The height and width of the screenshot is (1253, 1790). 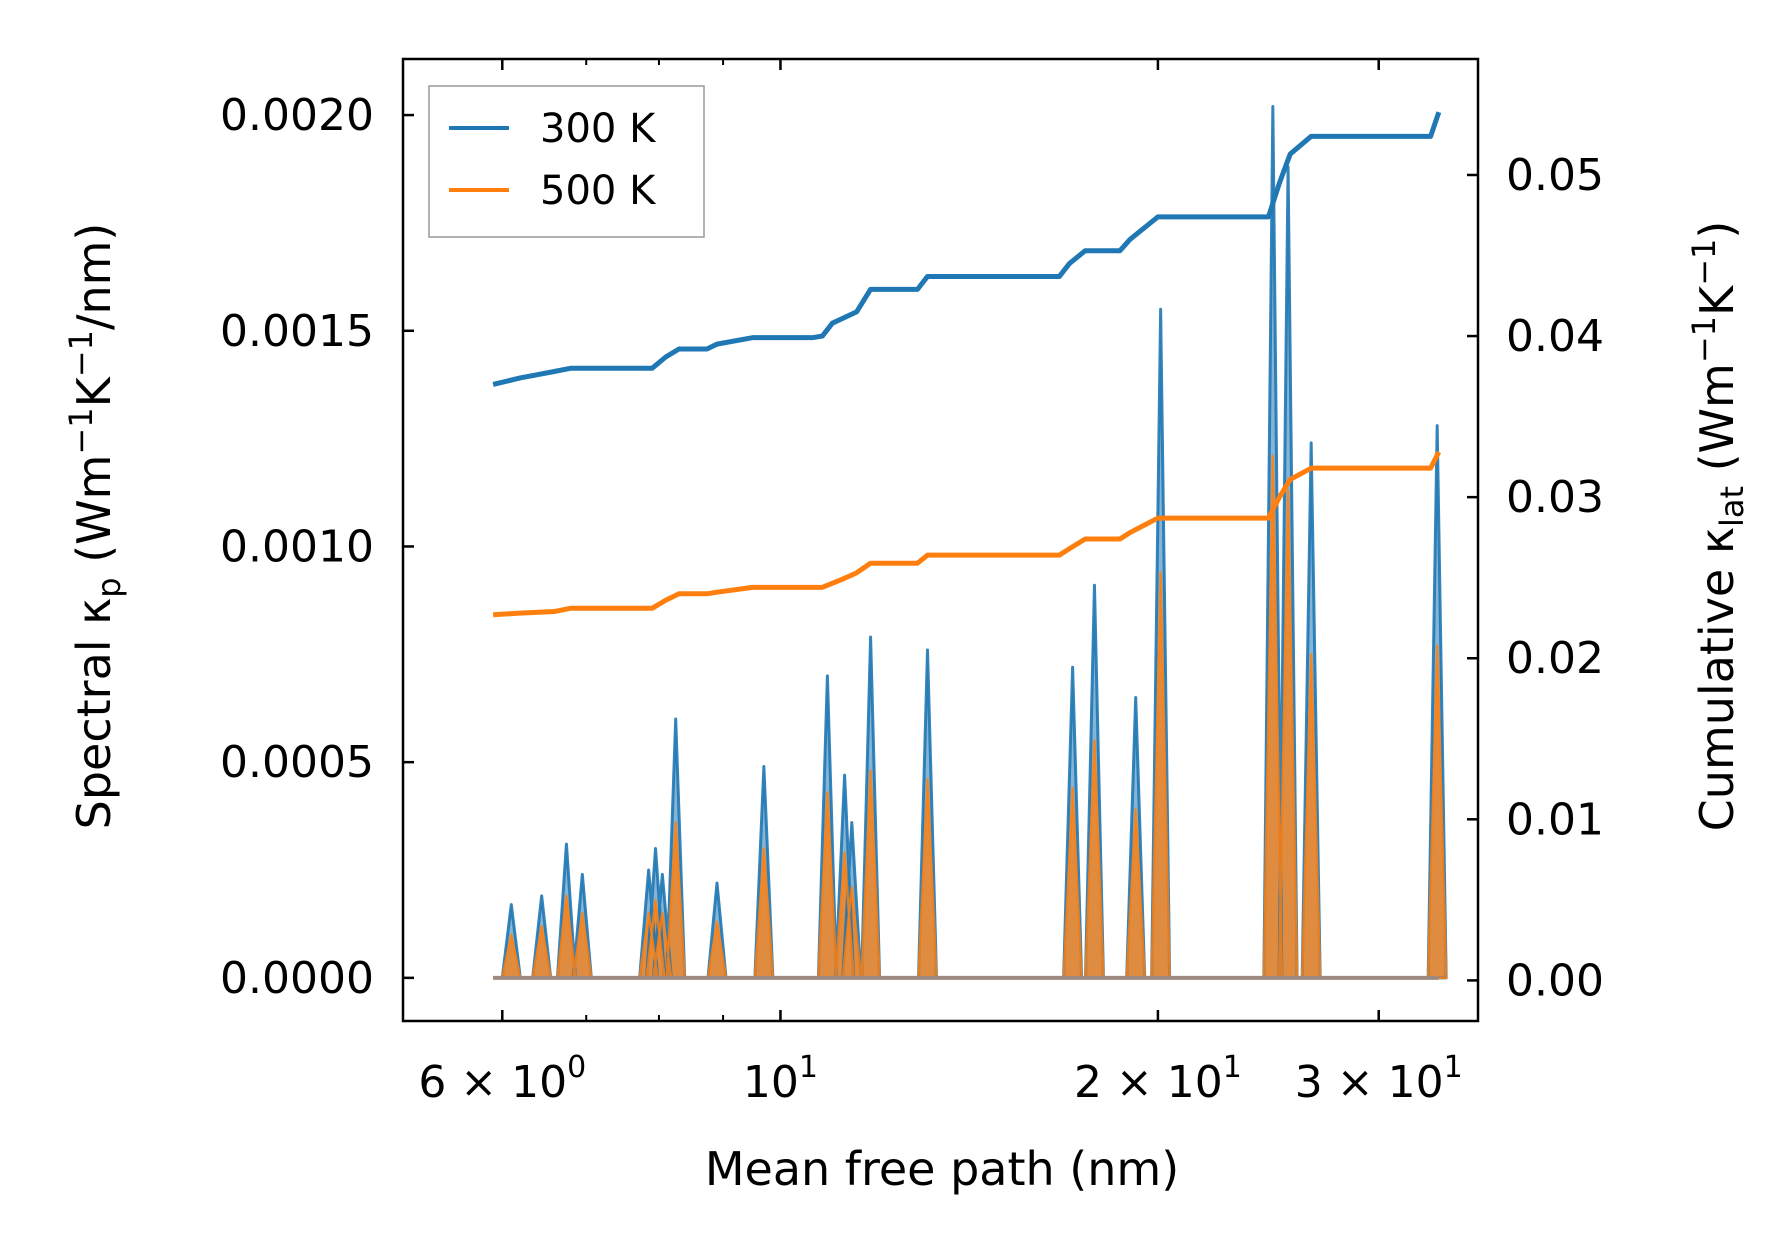 I want to click on y-left-tick-label: 0.0005, so click(x=297, y=762).